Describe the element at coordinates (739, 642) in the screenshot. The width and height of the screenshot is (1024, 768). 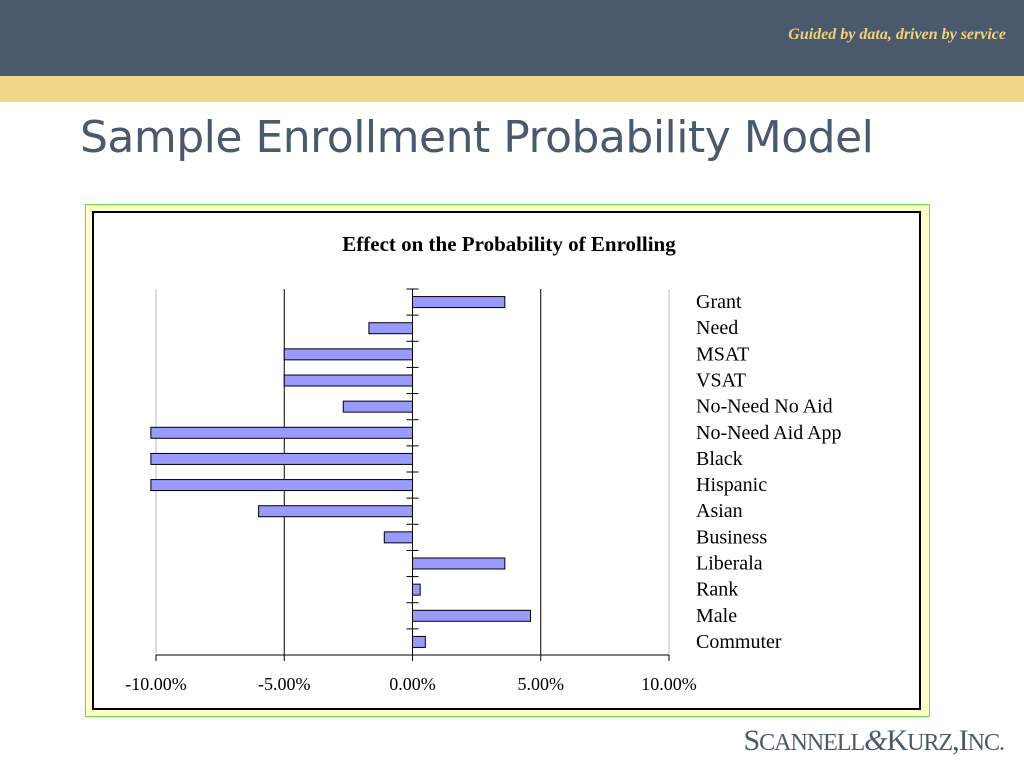
I see `category-label: Commuter` at that location.